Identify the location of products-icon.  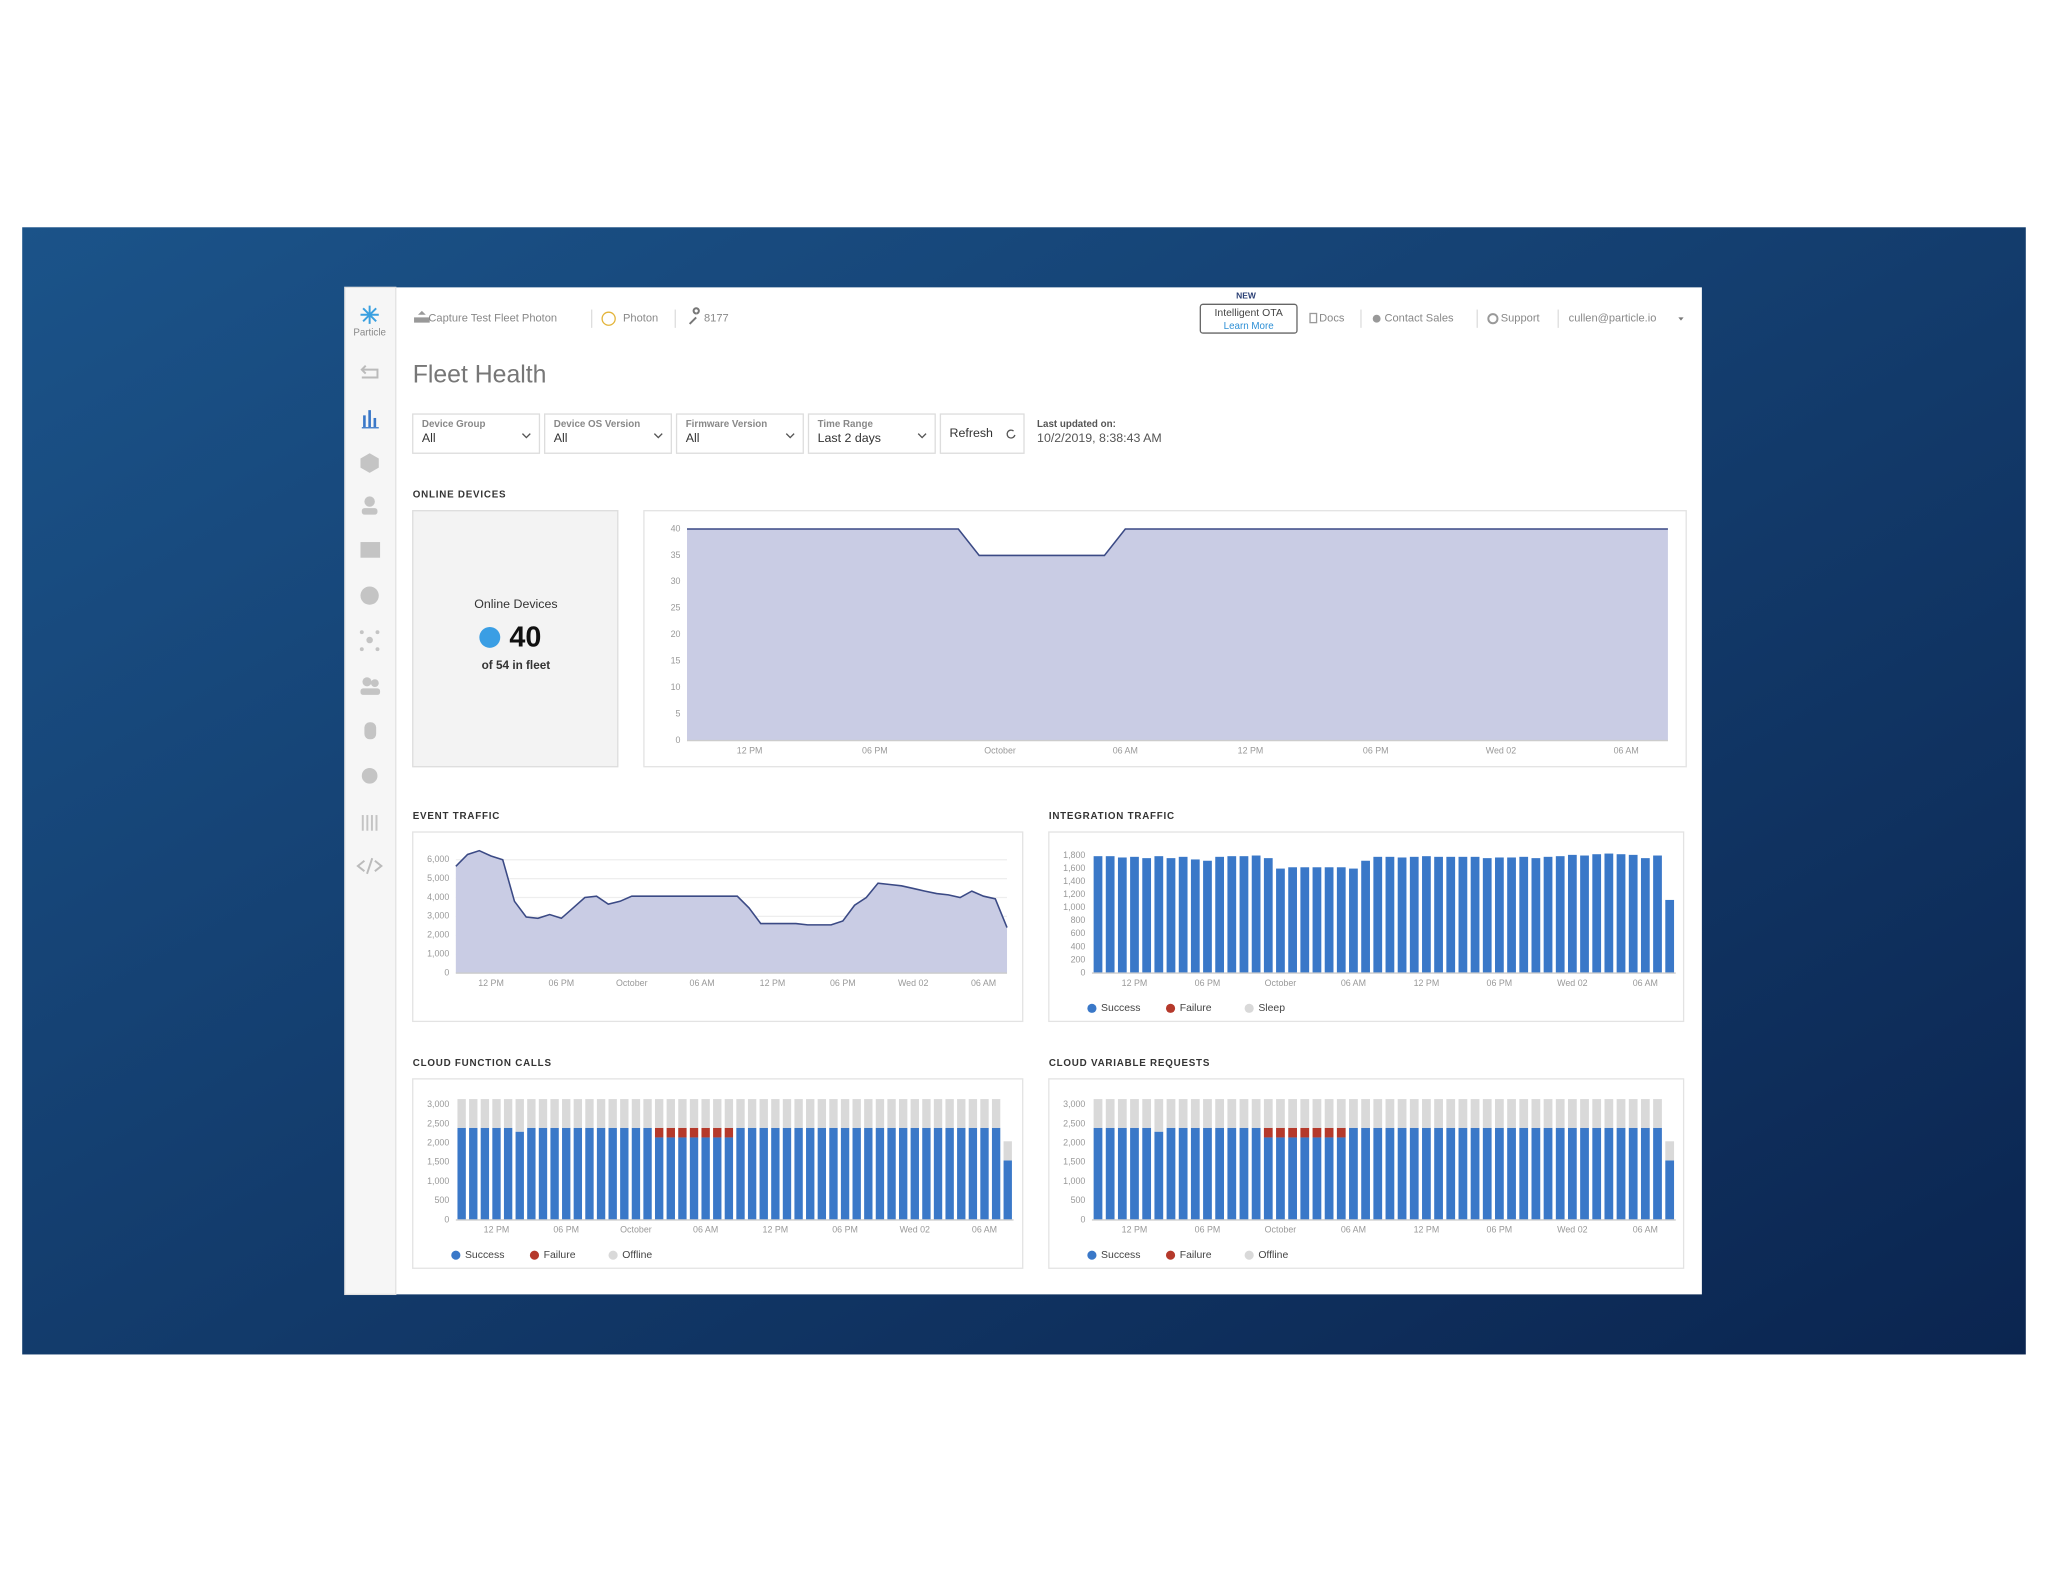
(369, 463).